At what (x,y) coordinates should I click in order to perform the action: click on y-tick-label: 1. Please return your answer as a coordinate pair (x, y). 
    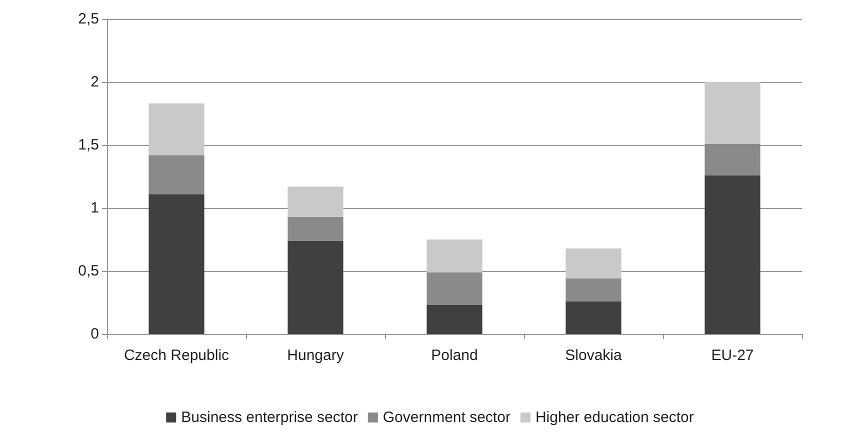
    Looking at the image, I should click on (94, 208).